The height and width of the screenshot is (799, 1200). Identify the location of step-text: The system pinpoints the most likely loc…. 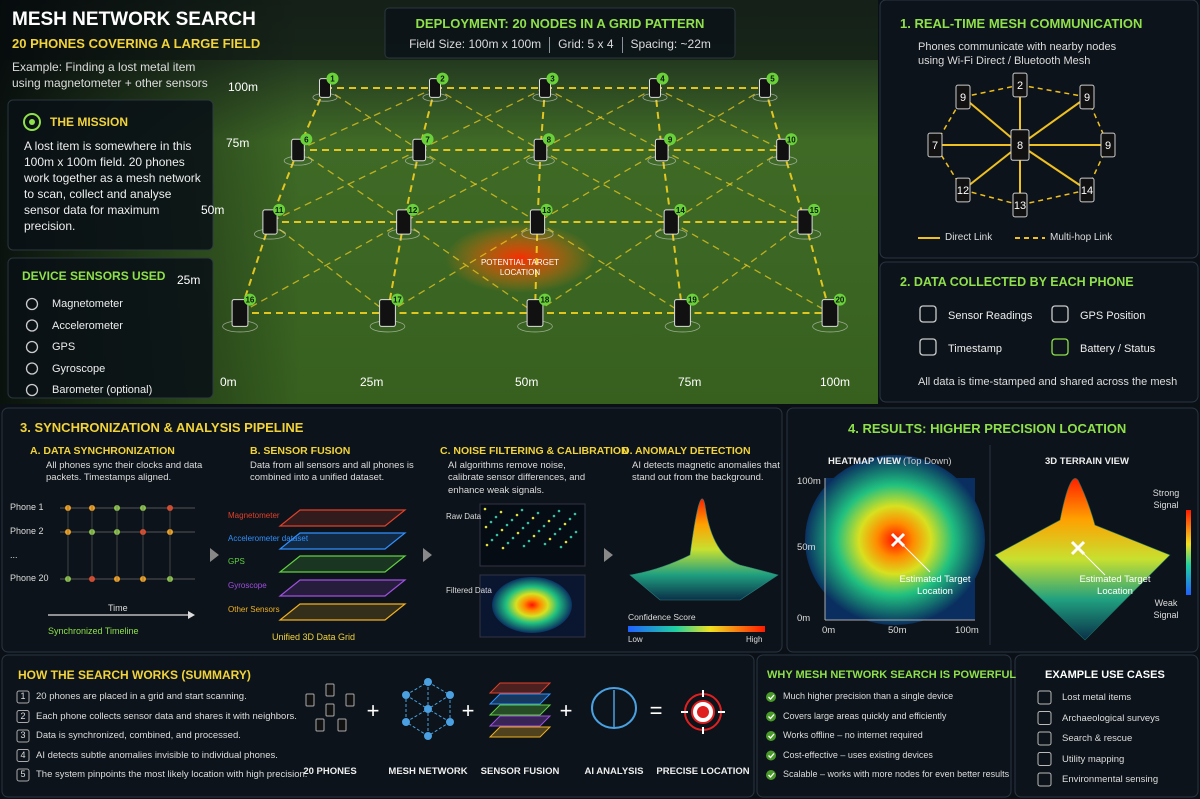
(172, 774).